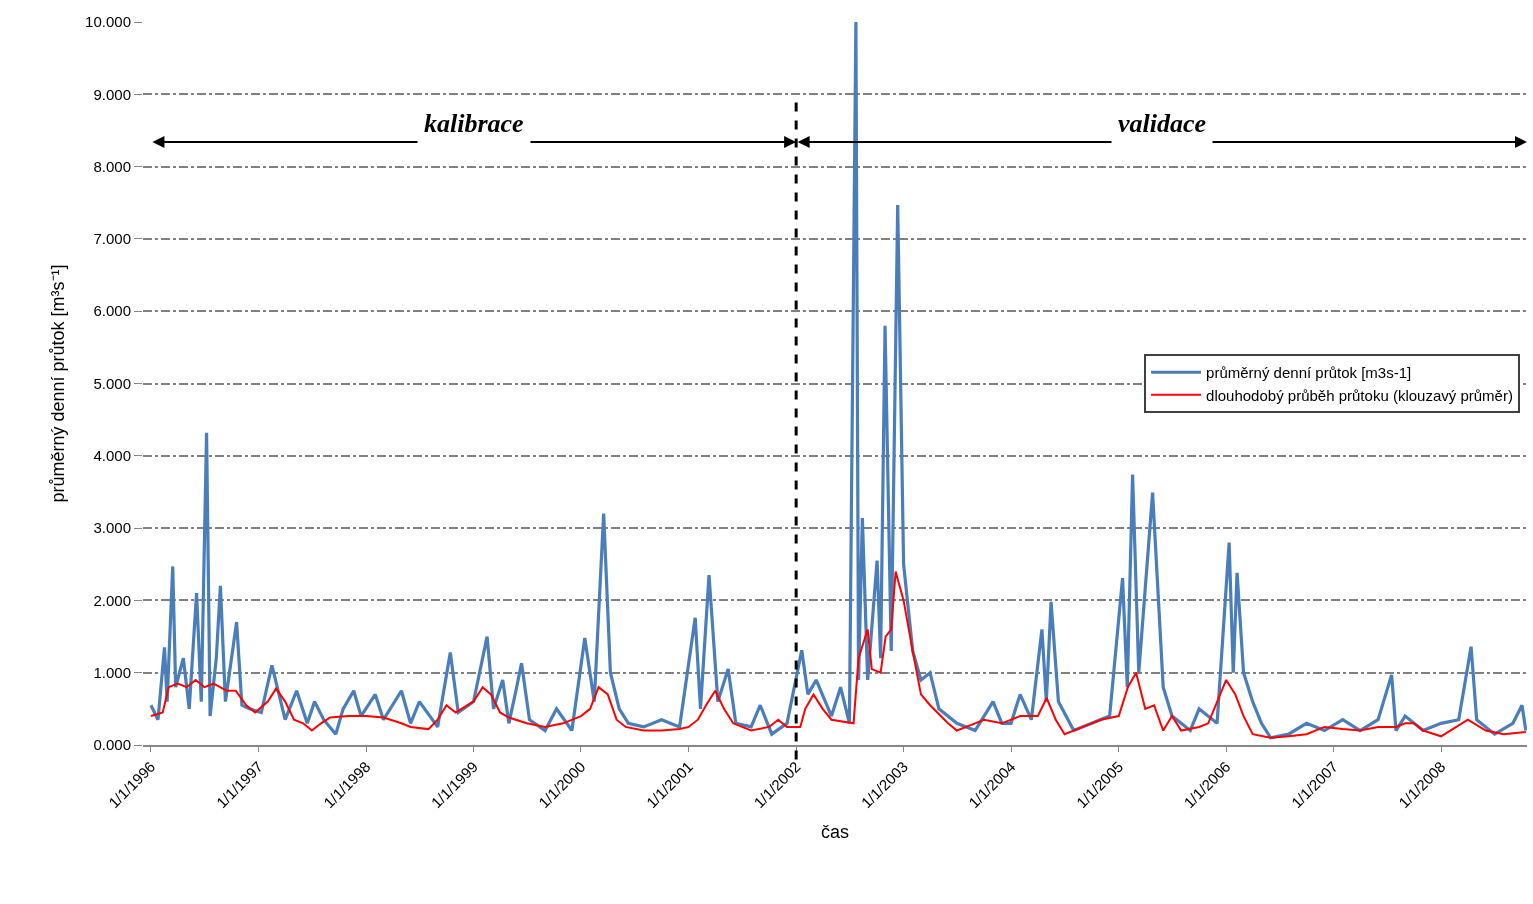 This screenshot has height=904, width=1533. Describe the element at coordinates (112, 166) in the screenshot. I see `y-tick-label: 8.000` at that location.